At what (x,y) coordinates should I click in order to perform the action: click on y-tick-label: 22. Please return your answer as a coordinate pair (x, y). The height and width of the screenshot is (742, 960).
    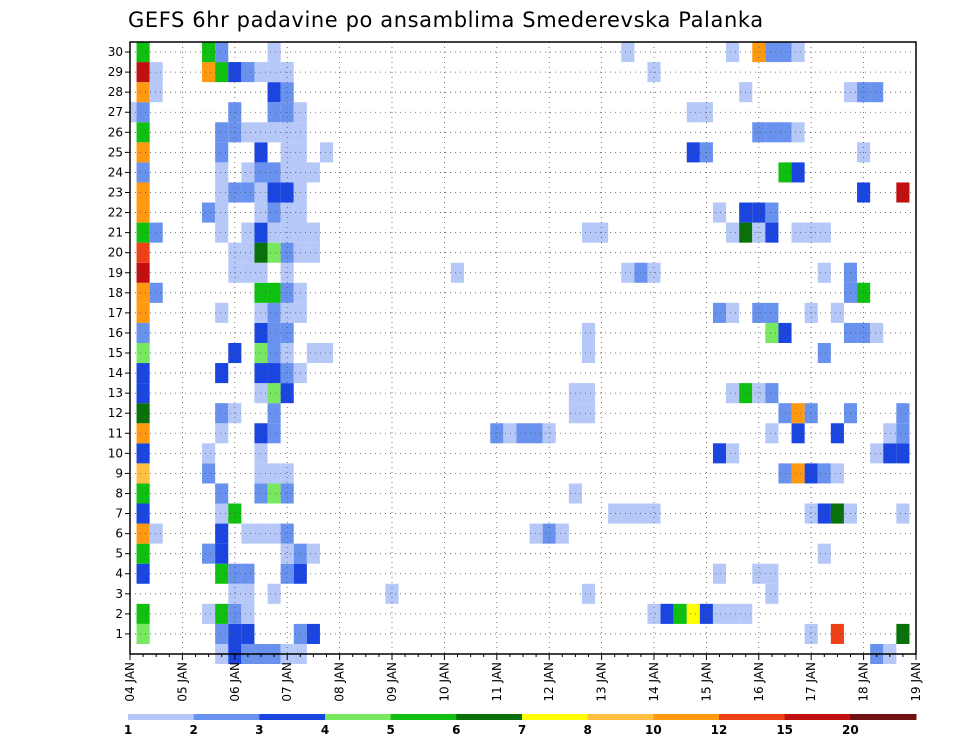
    Looking at the image, I should click on (115, 213).